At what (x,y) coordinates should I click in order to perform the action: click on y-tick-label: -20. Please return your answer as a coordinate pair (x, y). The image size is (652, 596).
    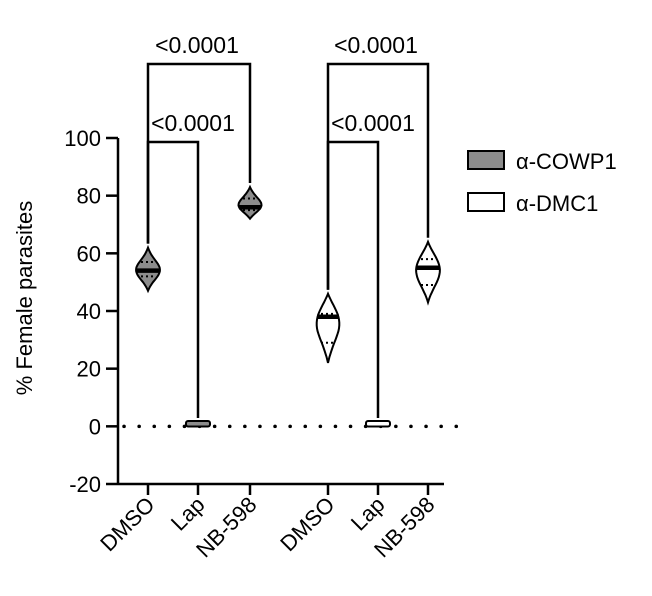
    Looking at the image, I should click on (85, 484).